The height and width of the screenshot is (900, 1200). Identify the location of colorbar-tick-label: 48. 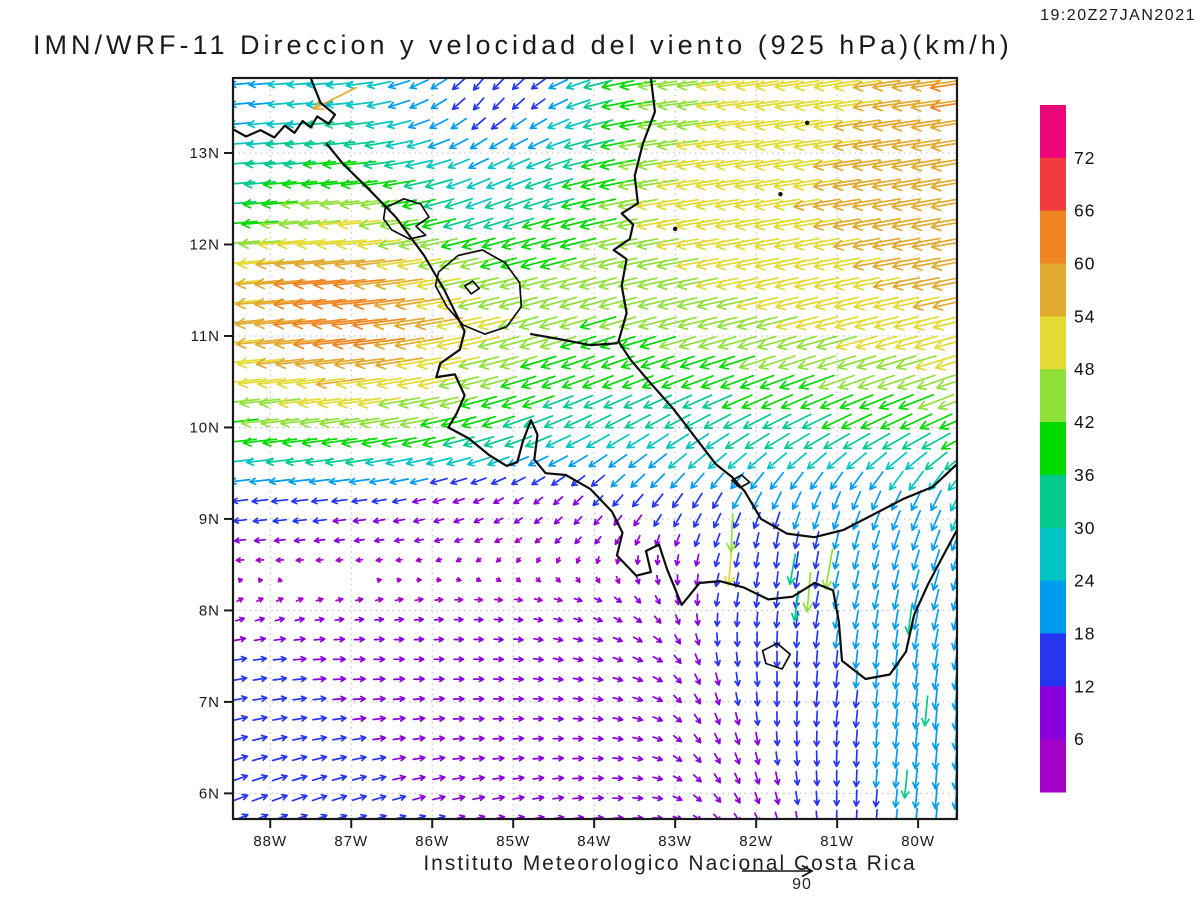
(1084, 369).